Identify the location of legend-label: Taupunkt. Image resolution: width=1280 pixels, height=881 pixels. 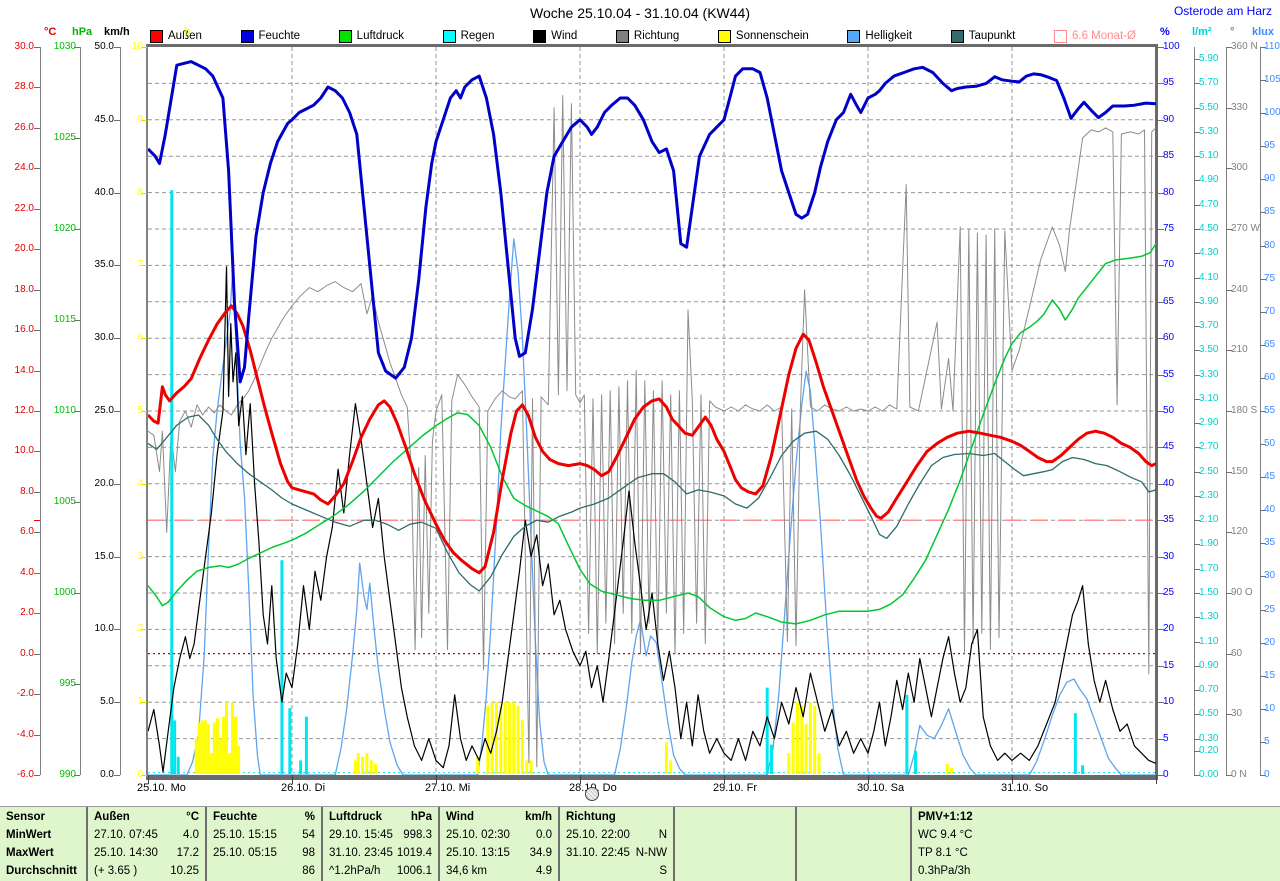
(992, 36).